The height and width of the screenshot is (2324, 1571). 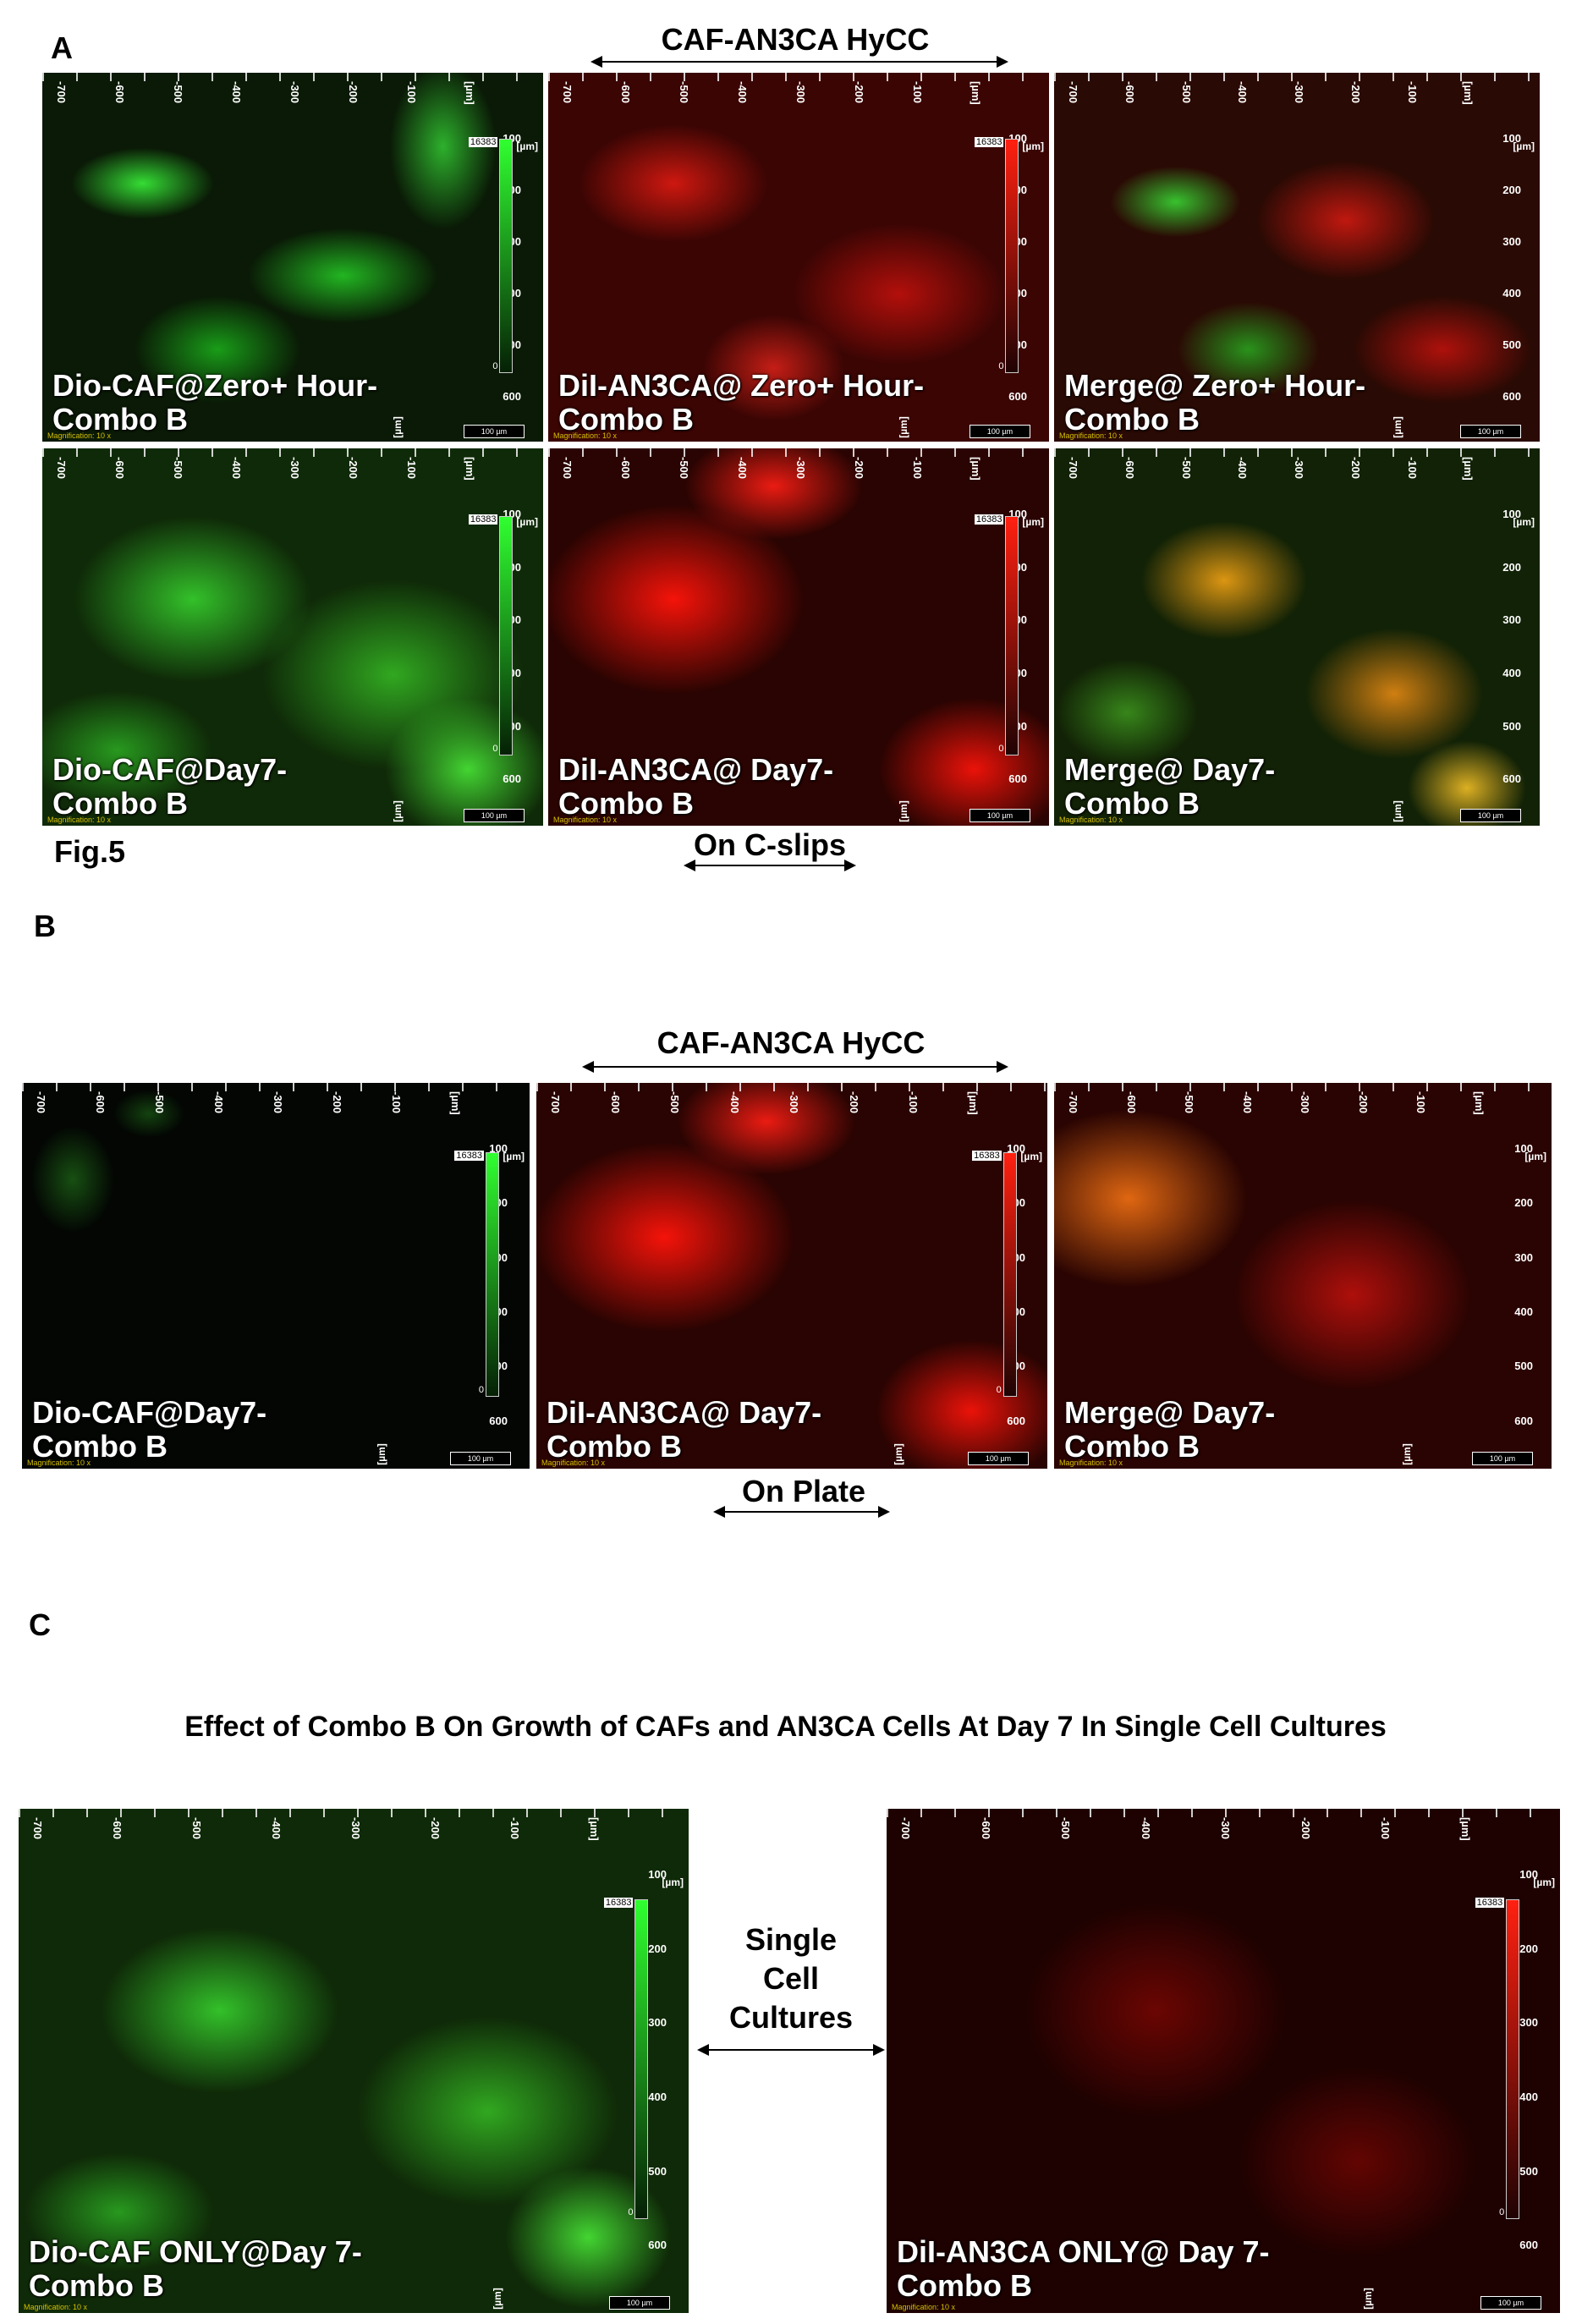 What do you see at coordinates (801, 1512) in the screenshot?
I see `section-b-footer-arrow` at bounding box center [801, 1512].